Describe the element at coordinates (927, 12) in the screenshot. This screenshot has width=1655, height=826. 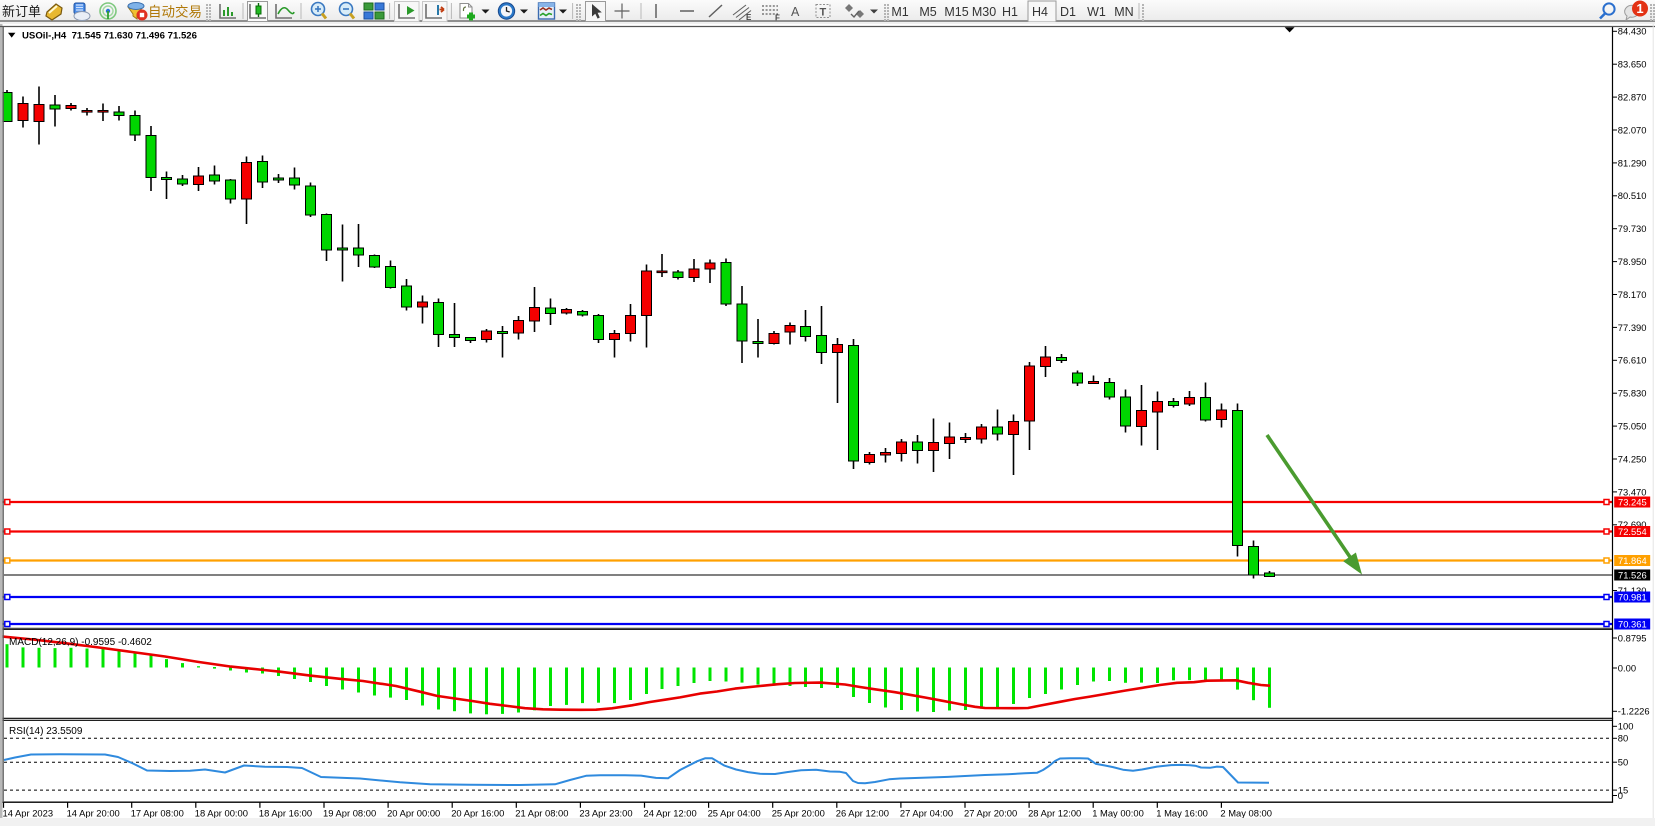
I see `svg-text: M5` at that location.